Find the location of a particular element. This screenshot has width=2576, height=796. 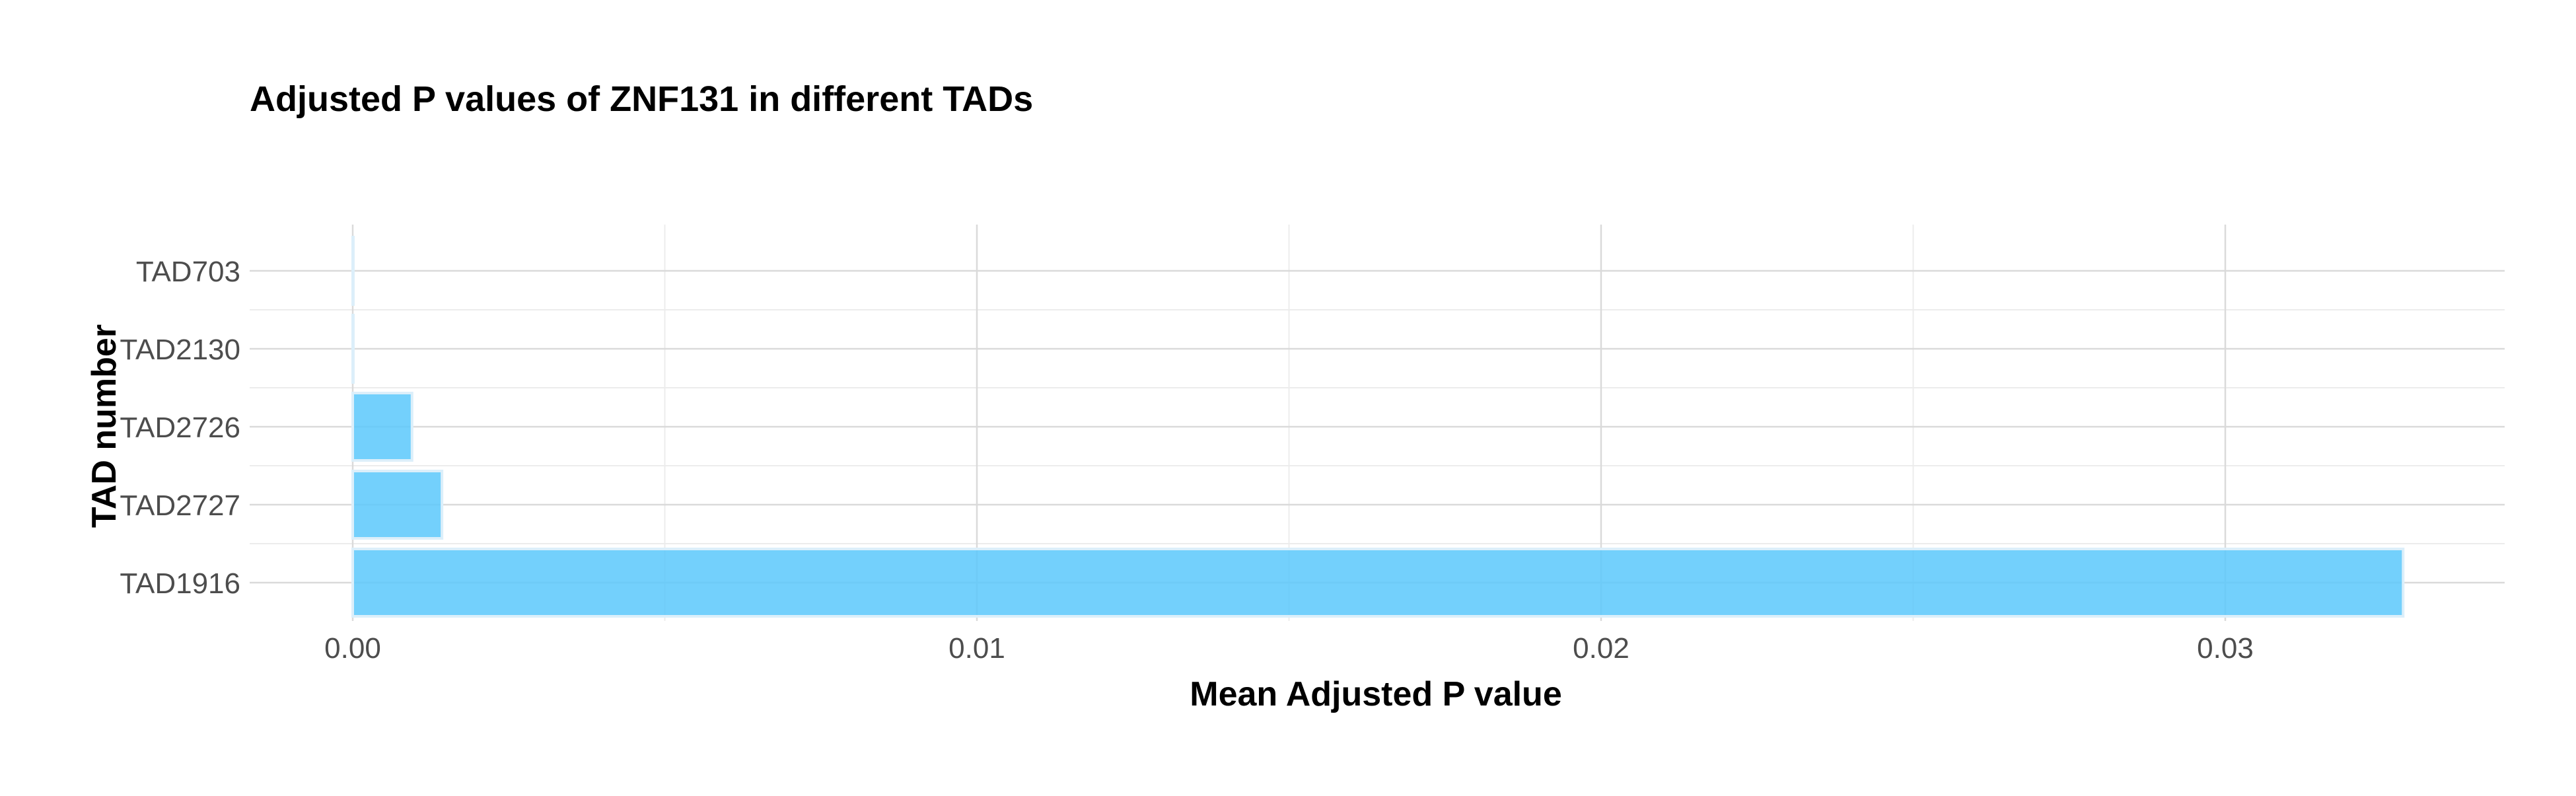

y-tick-label: TAD703 is located at coordinates (188, 272).